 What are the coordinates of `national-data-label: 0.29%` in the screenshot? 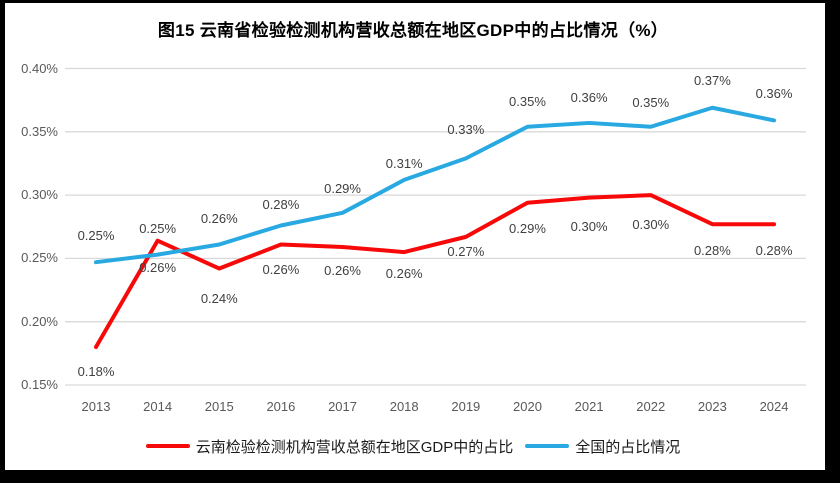 It's located at (342, 188).